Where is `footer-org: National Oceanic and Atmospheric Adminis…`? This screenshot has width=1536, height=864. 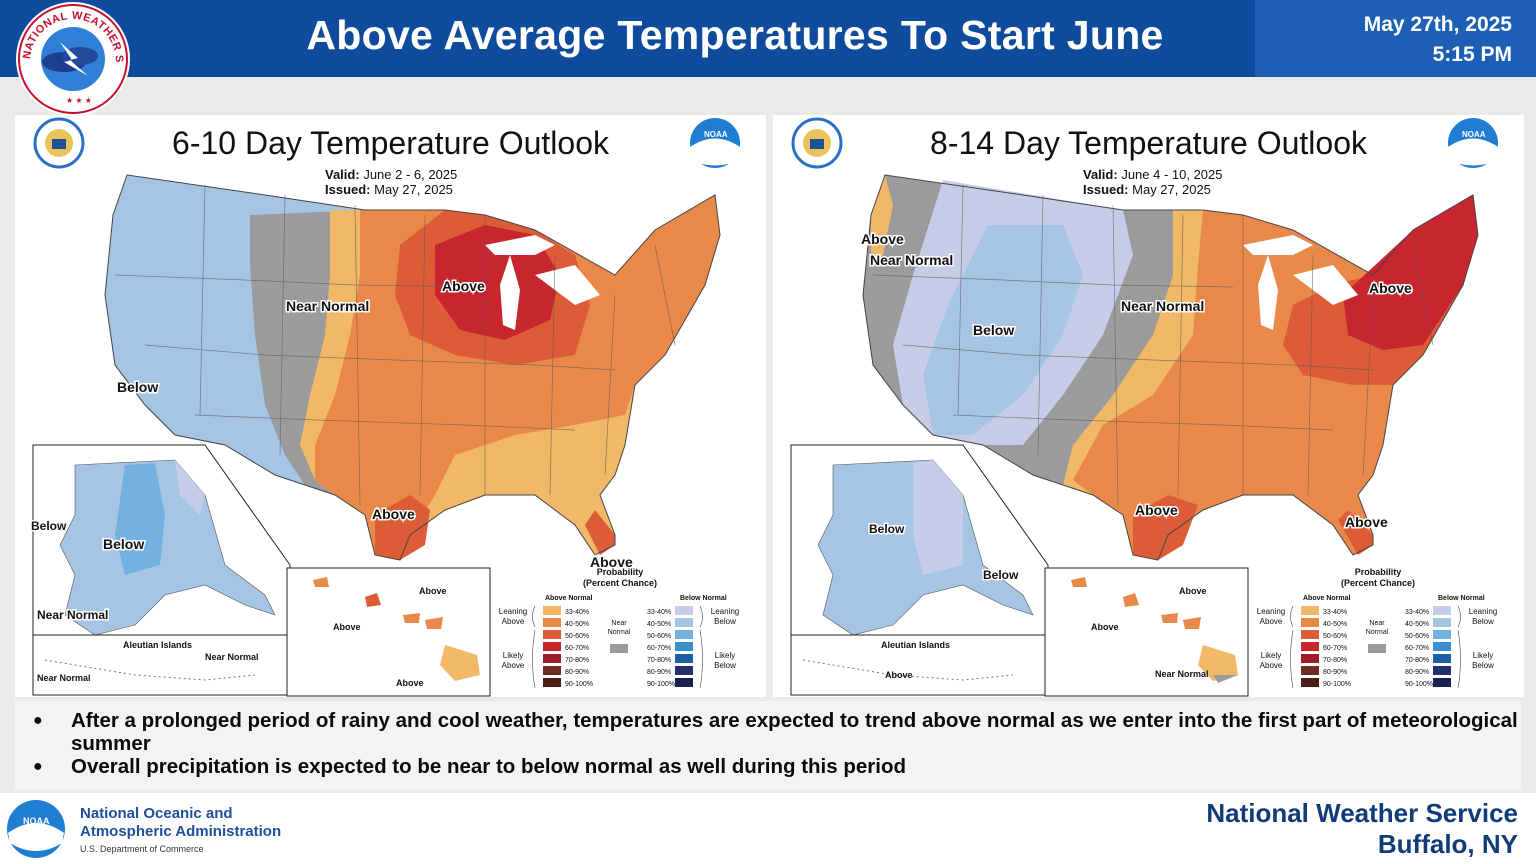
footer-org: National Oceanic and Atmospheric Adminis… is located at coordinates (180, 823).